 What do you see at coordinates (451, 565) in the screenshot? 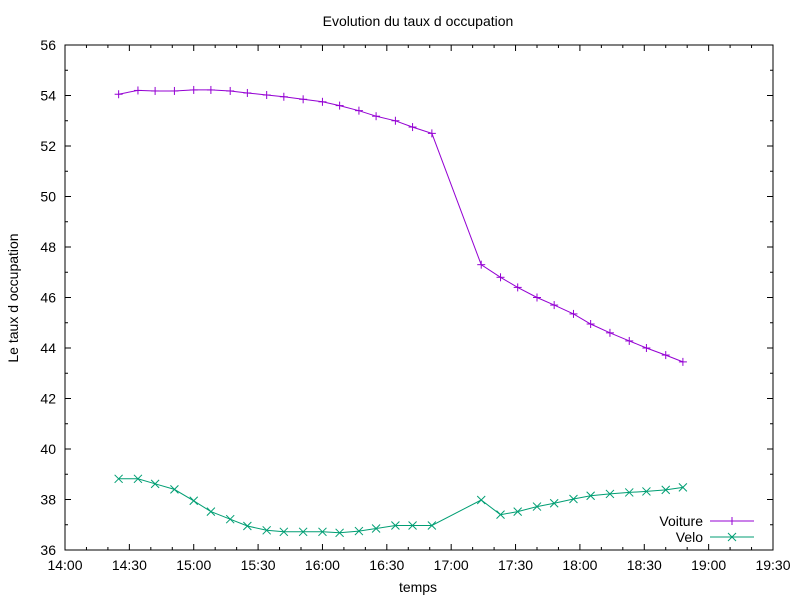
I see `x-tick-label: 17:00` at bounding box center [451, 565].